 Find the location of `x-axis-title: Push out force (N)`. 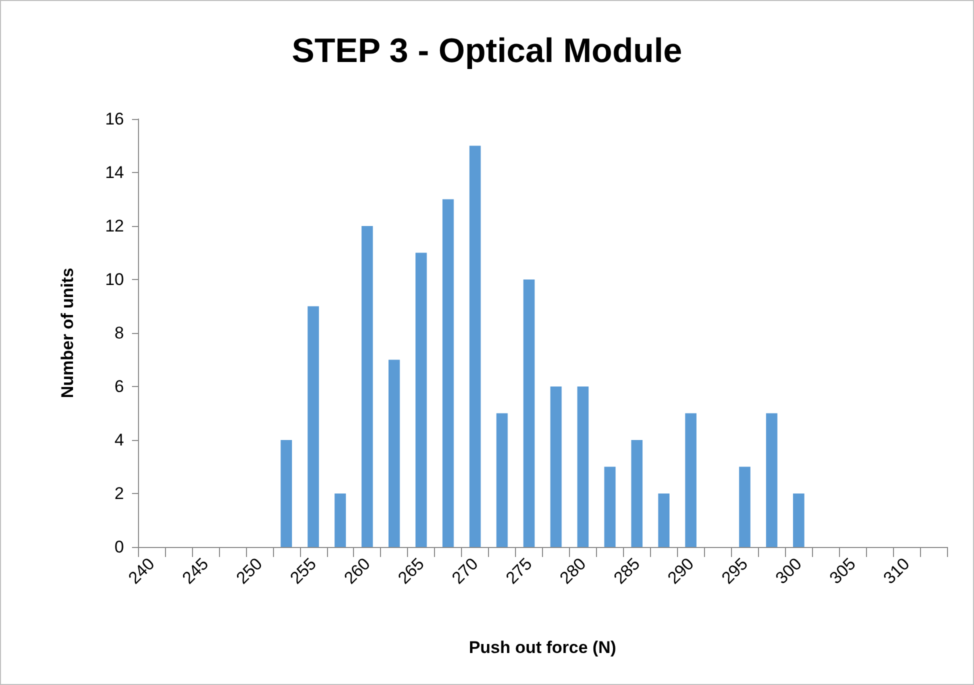

x-axis-title: Push out force (N) is located at coordinates (542, 647).